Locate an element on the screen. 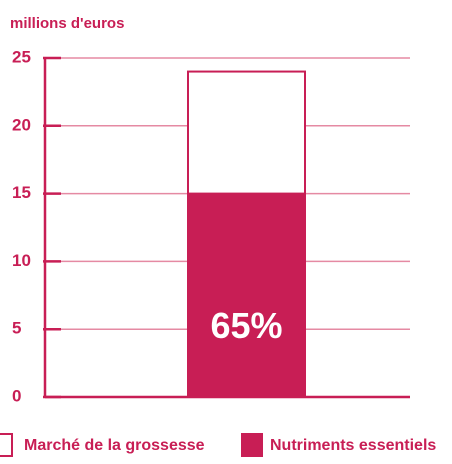 Image resolution: width=452 pixels, height=464 pixels. y-tick-label: 20 is located at coordinates (21, 124).